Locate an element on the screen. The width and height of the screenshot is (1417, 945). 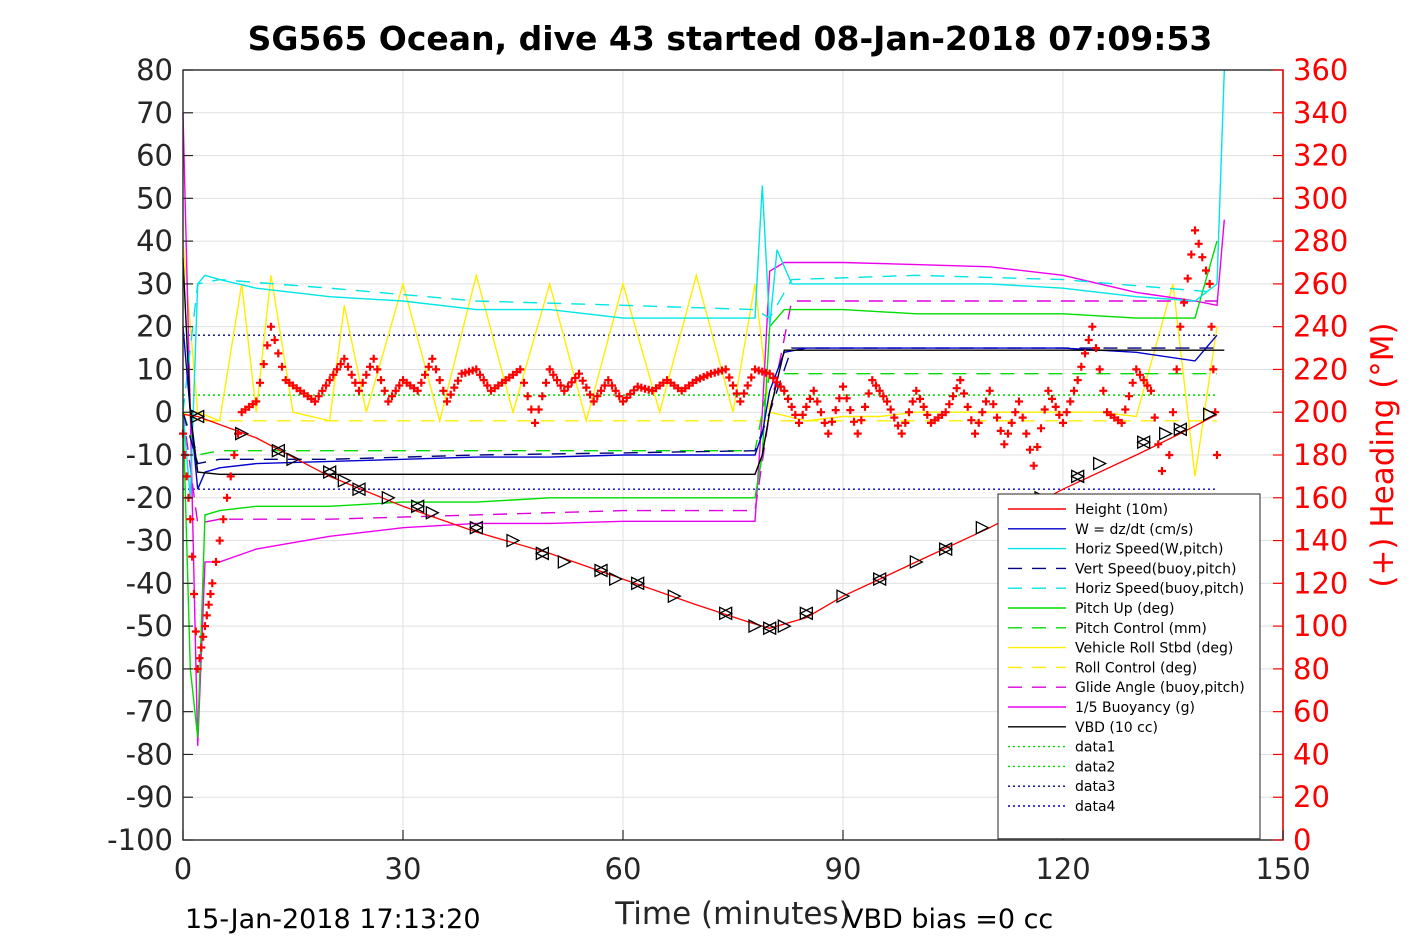
x-tick-label: 150 is located at coordinates (1282, 869).